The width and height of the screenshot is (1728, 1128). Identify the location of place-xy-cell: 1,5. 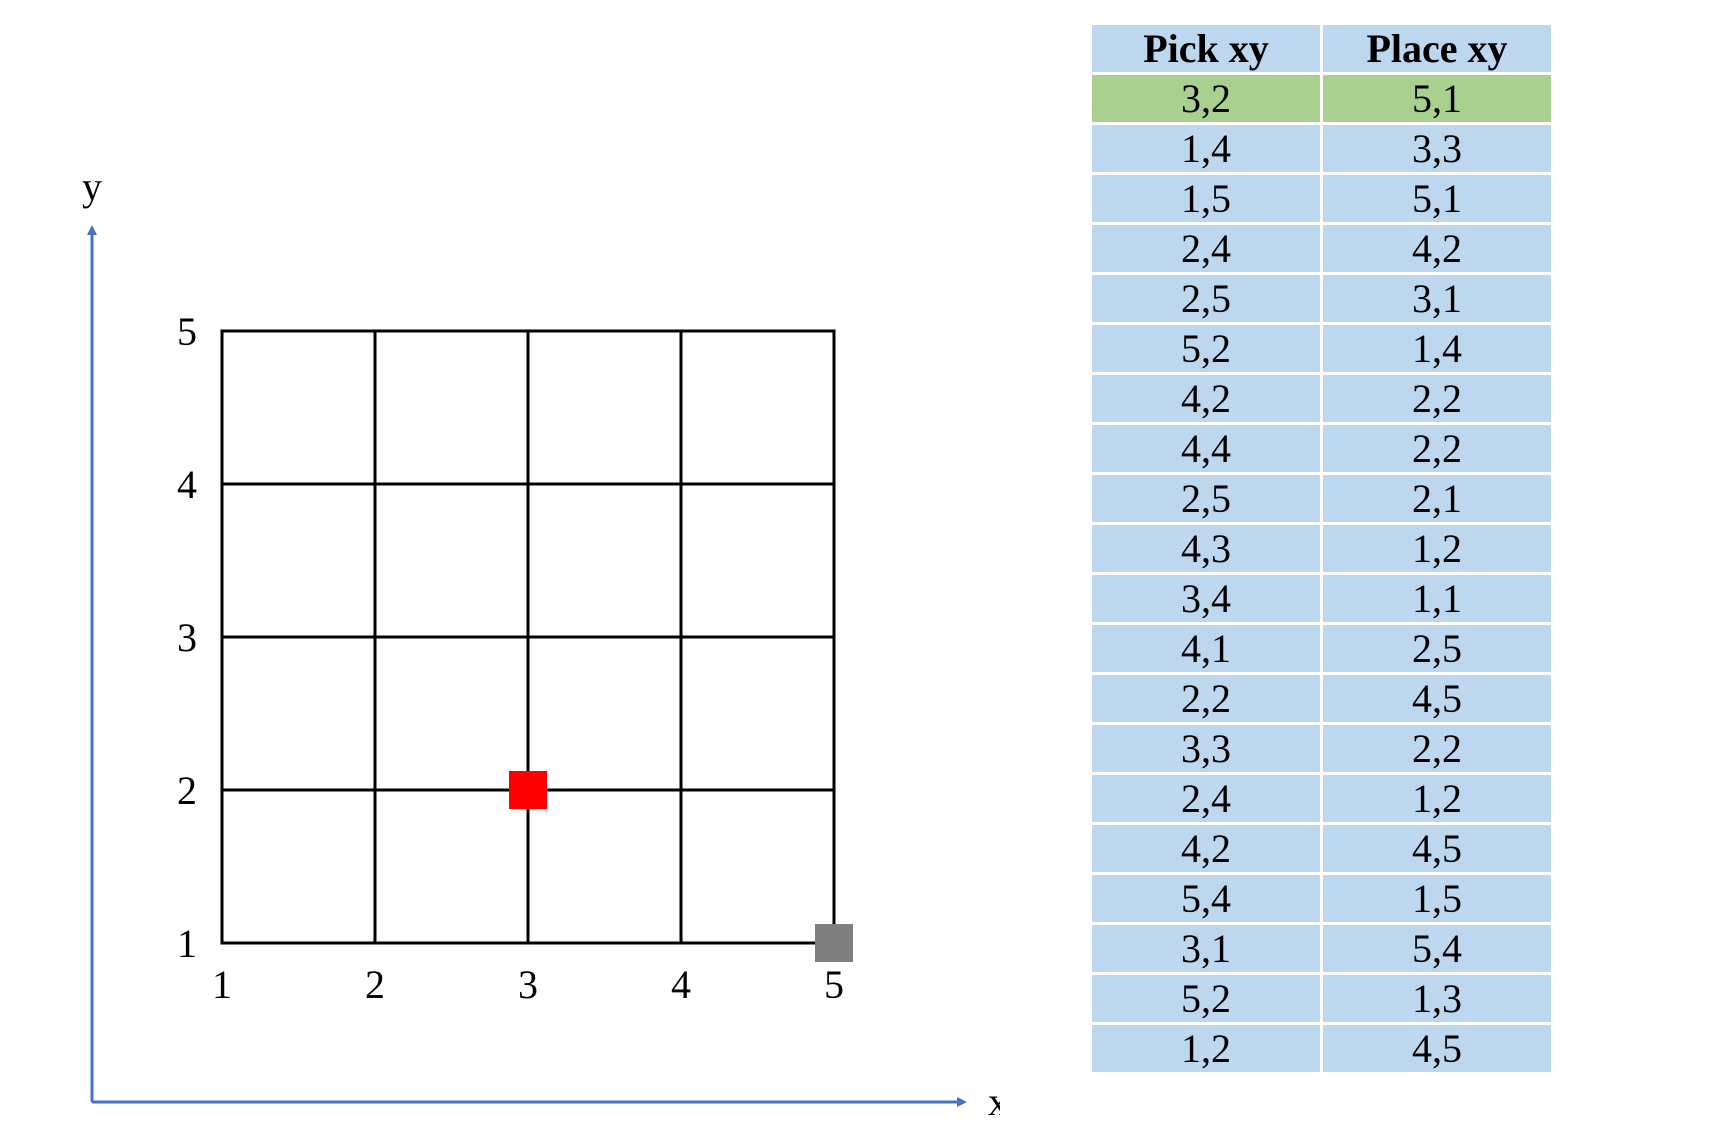
(1437, 898).